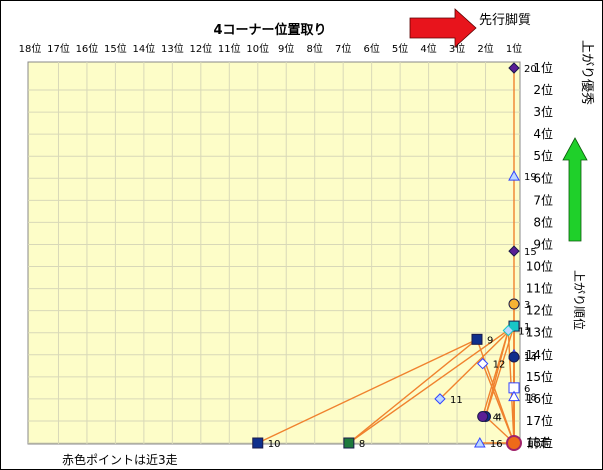 This screenshot has height=470, width=603. What do you see at coordinates (539, 332) in the screenshot?
I see `y-tick-label: 13位` at bounding box center [539, 332].